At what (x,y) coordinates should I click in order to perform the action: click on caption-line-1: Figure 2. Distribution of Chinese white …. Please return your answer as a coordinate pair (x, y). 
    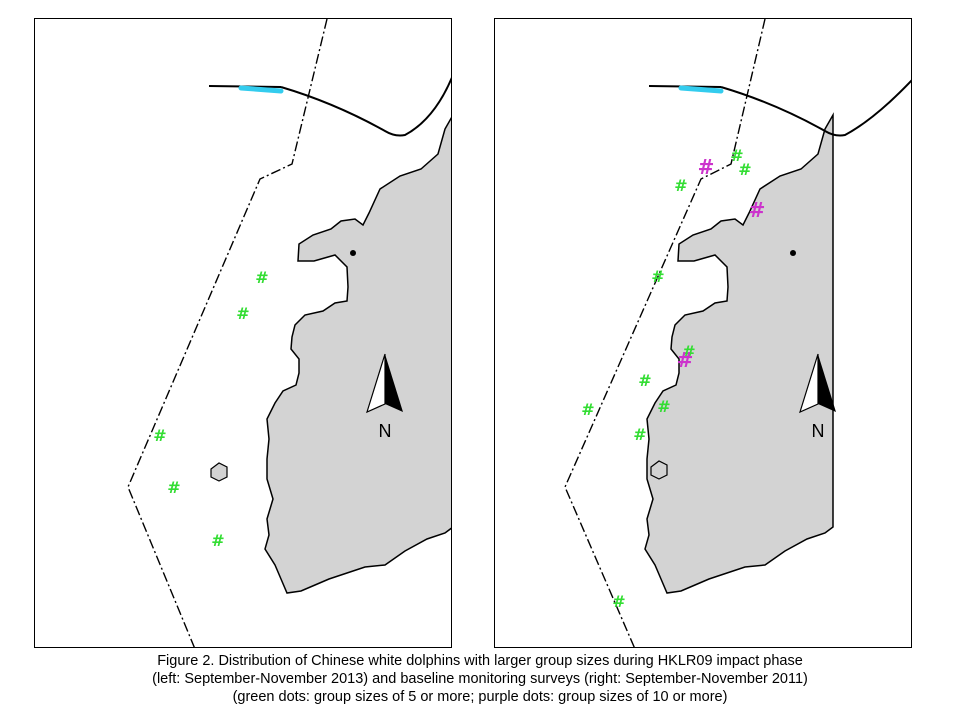
    Looking at the image, I should click on (480, 661).